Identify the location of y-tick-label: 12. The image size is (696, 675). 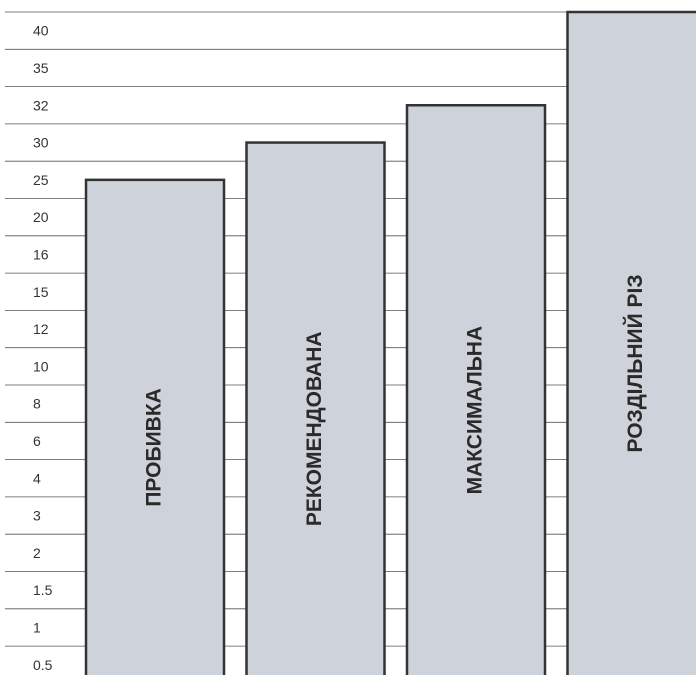
(41, 329).